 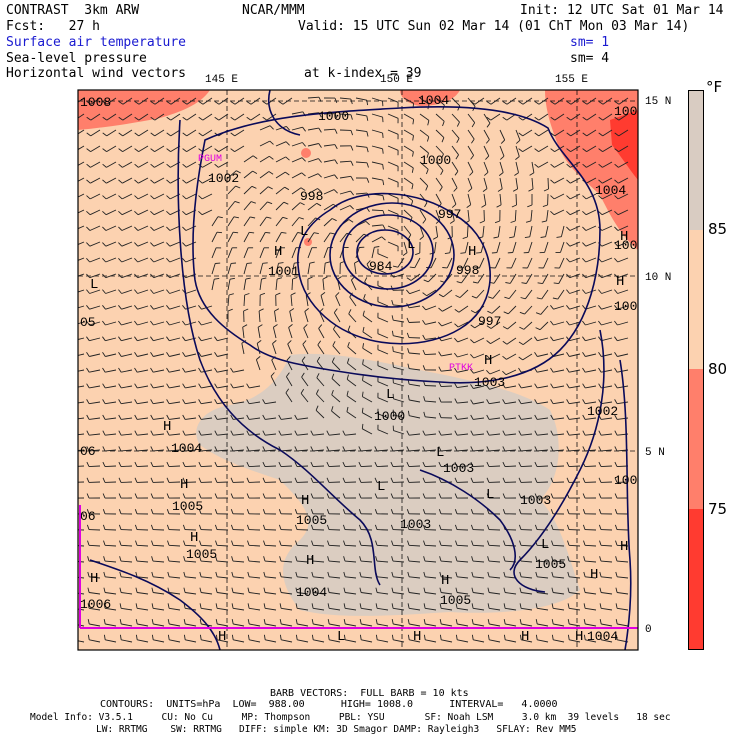 I want to click on pressure-label: 1003, so click(x=629, y=245).